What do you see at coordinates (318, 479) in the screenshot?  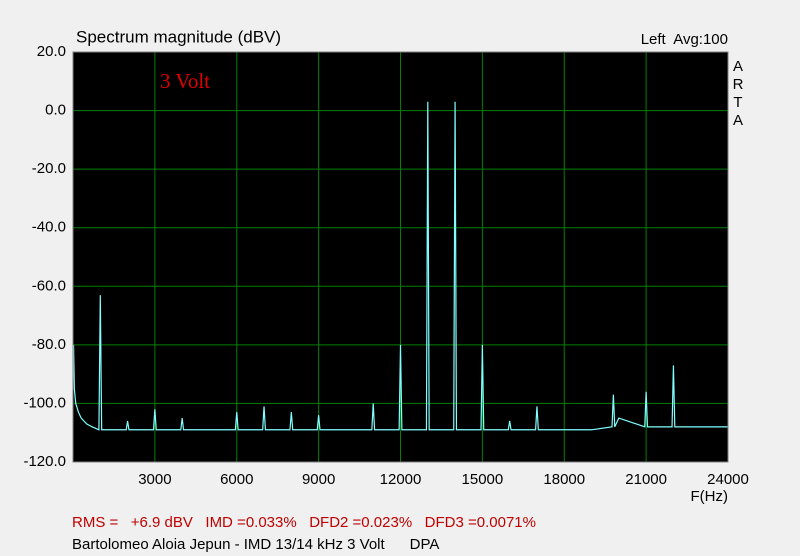 I see `x-tick-label: 9000` at bounding box center [318, 479].